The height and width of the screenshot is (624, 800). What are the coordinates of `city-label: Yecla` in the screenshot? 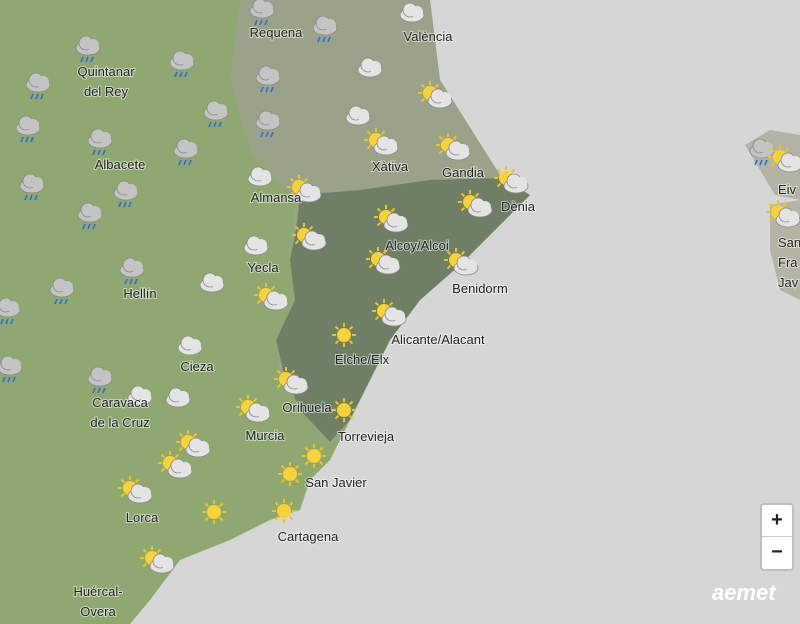 It's located at (263, 267).